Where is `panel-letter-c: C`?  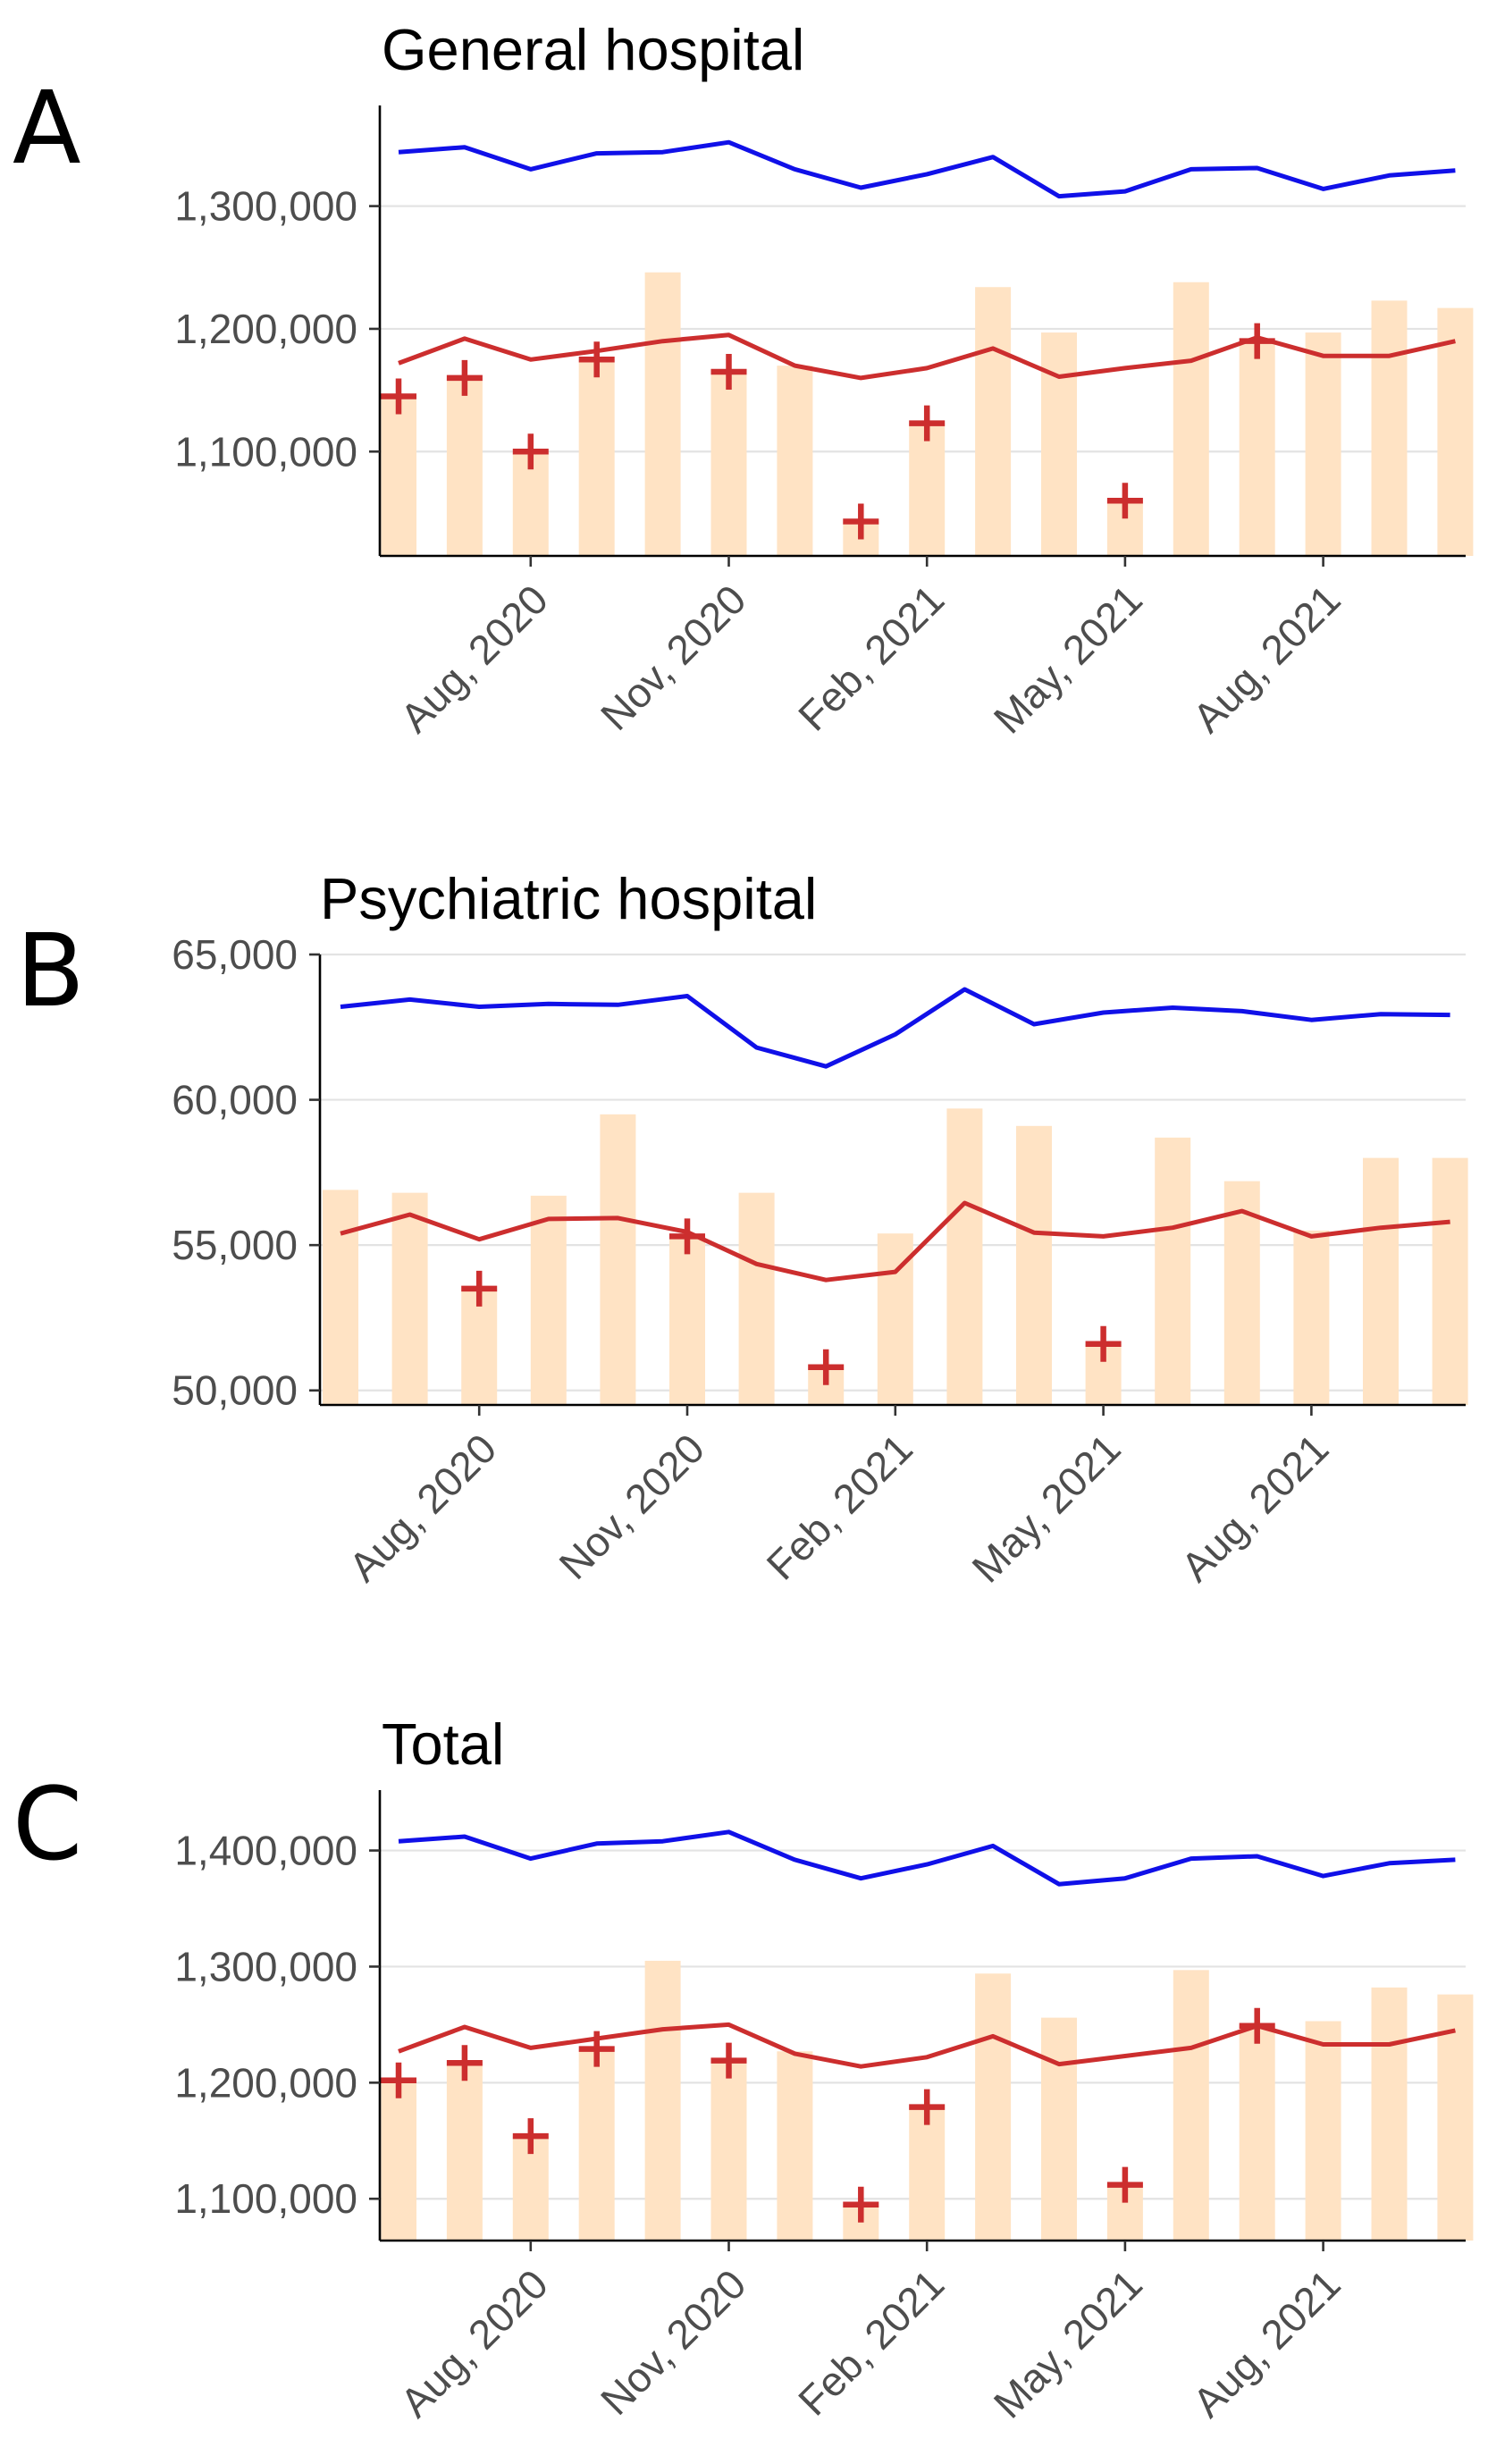
panel-letter-c: C is located at coordinates (47, 1825).